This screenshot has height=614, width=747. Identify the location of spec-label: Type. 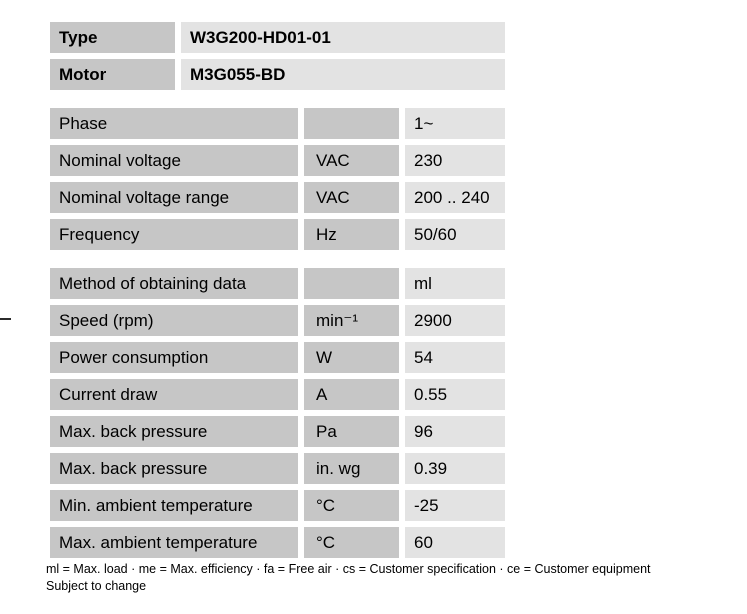
(112, 37).